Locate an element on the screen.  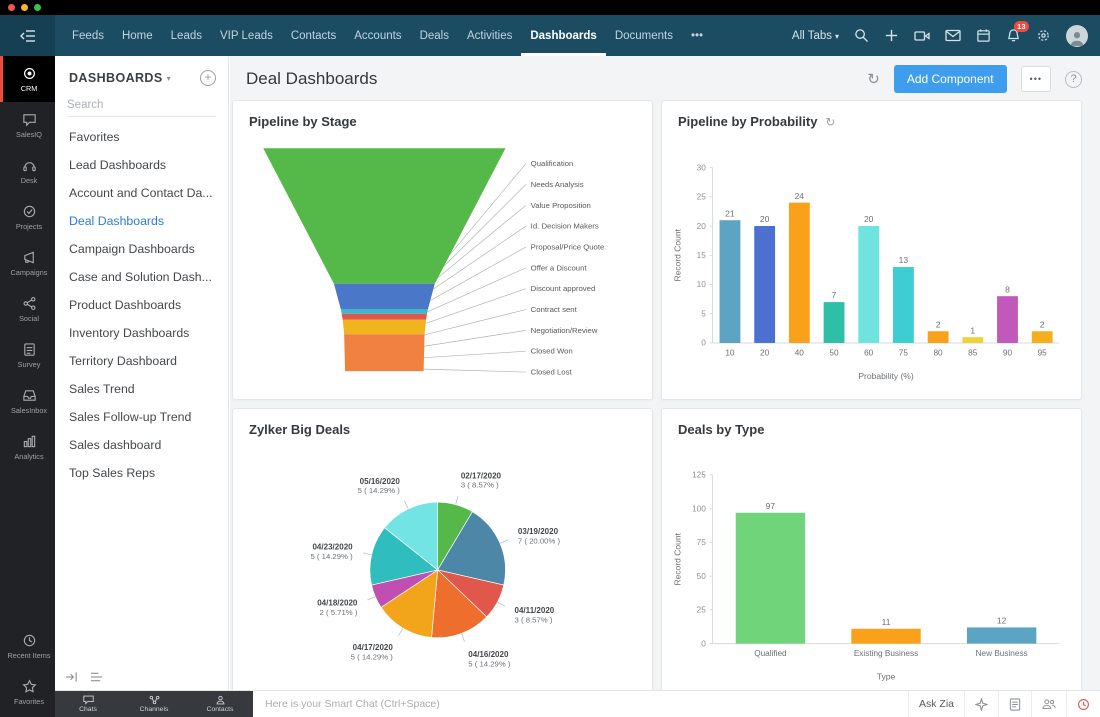
meeting-button is located at coordinates (922, 36).